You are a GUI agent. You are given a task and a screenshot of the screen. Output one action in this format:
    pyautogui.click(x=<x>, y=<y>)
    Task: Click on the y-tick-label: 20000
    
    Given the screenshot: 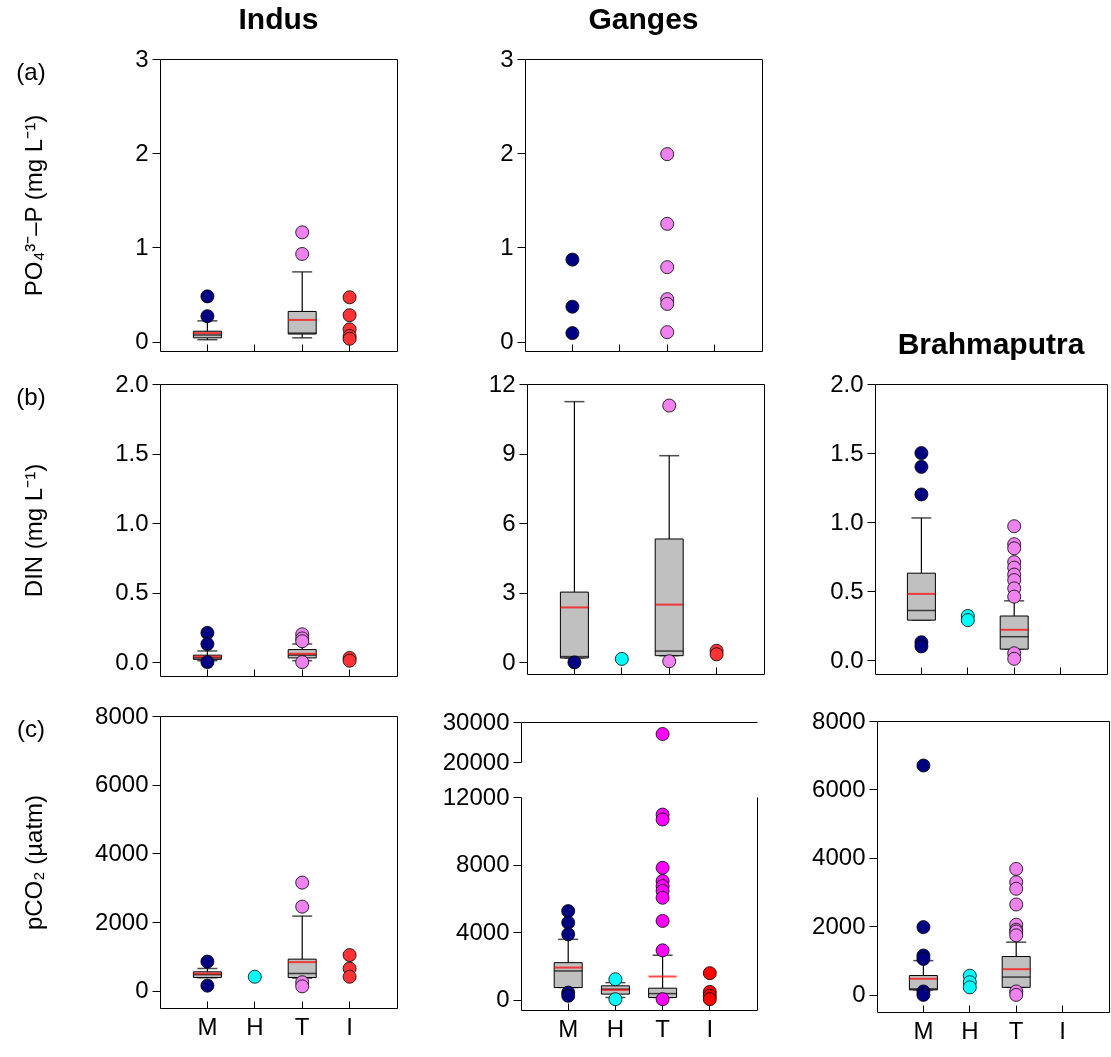 What is the action you would take?
    pyautogui.click(x=476, y=761)
    